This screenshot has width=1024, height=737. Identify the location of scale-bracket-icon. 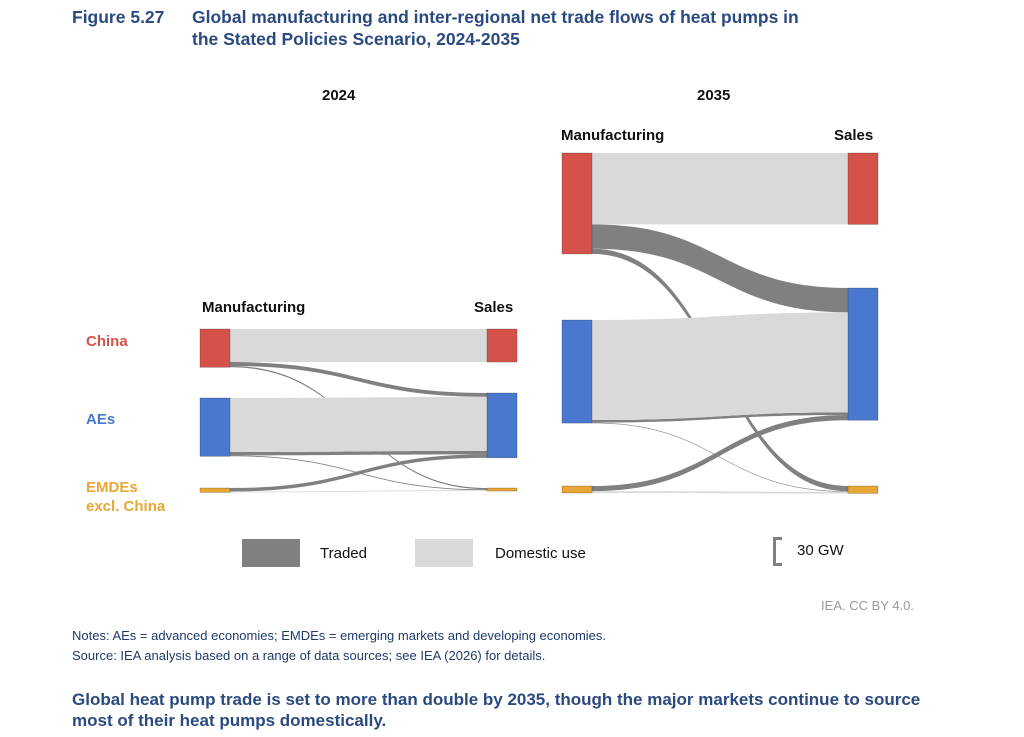
(777, 551).